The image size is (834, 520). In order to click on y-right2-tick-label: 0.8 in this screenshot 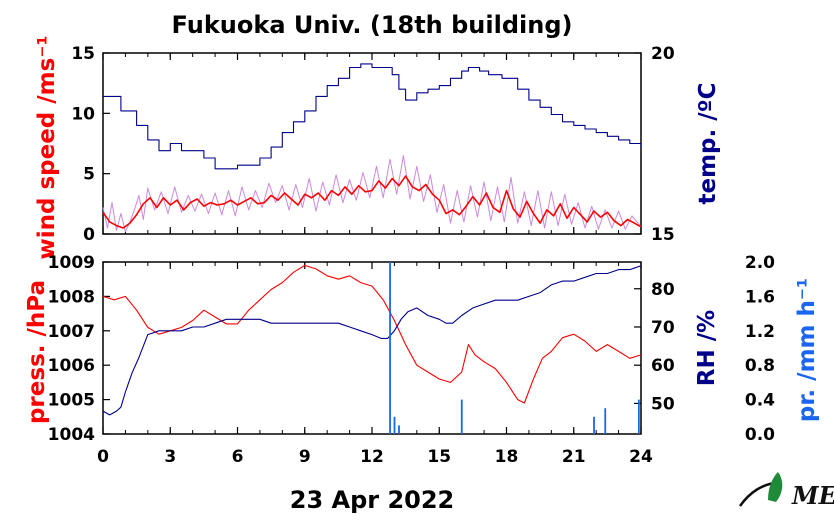, I will do `click(760, 366)`.